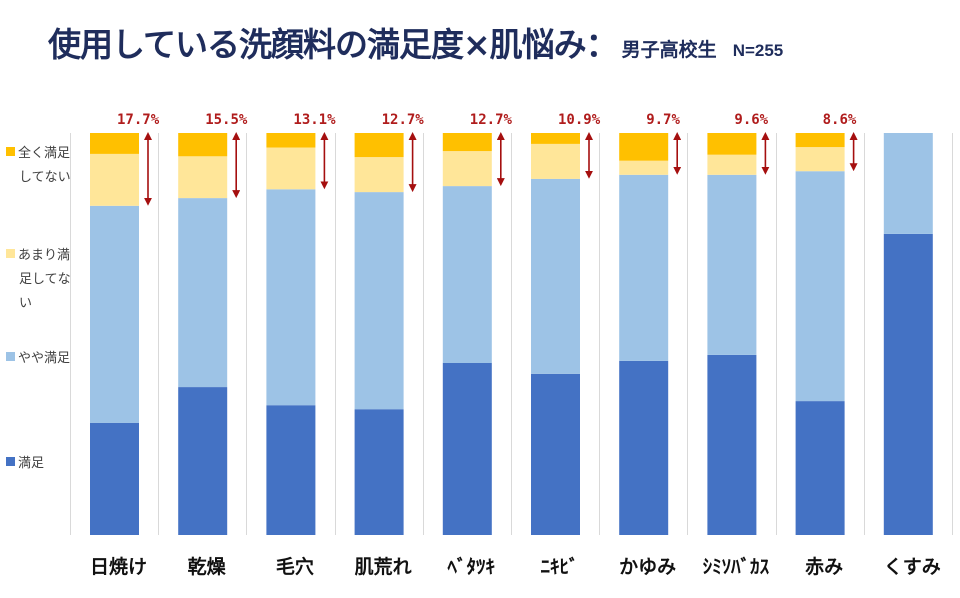  Describe the element at coordinates (383, 567) in the screenshot. I see `x-axis-label: 肌荒れ` at that location.